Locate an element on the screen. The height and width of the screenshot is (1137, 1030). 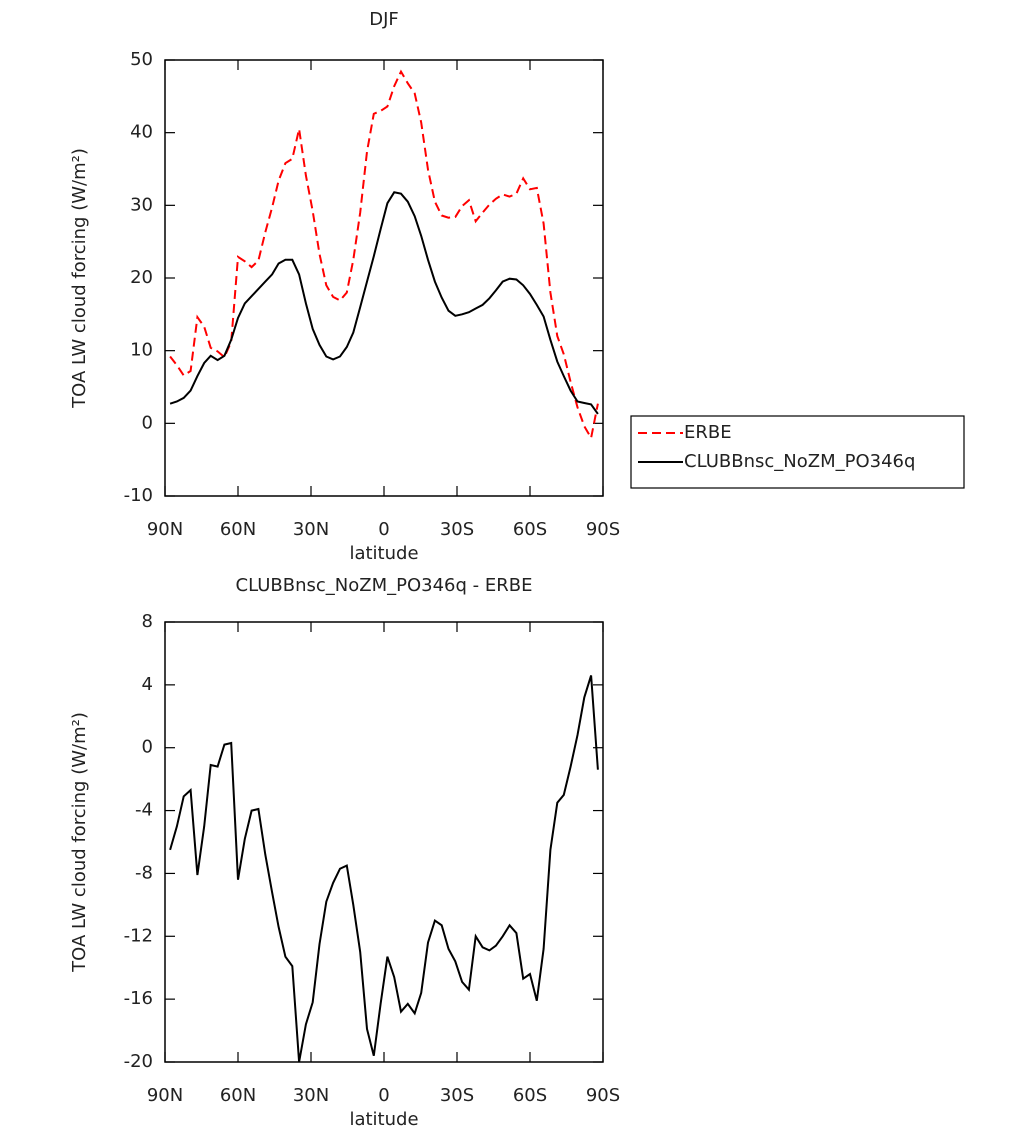
y-tick-label: 20 is located at coordinates (141, 277).